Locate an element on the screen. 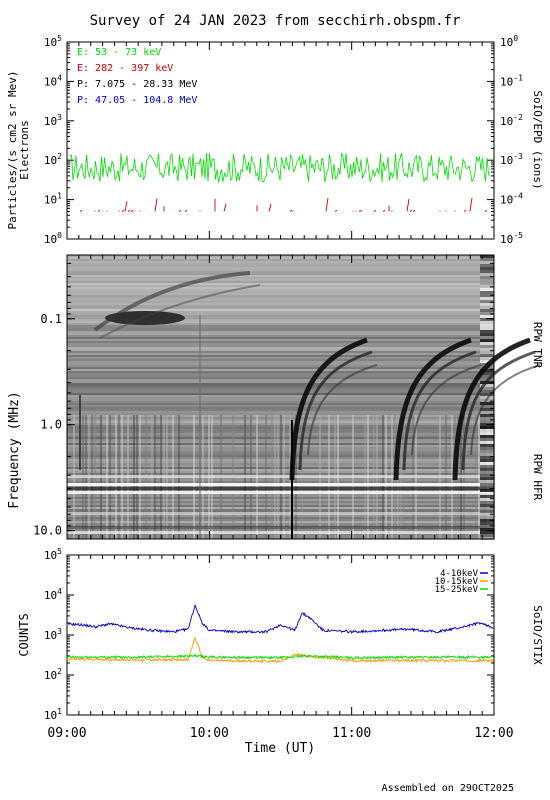 The height and width of the screenshot is (800, 550). epd-ytick-label: 10⁰ is located at coordinates (53, 238).